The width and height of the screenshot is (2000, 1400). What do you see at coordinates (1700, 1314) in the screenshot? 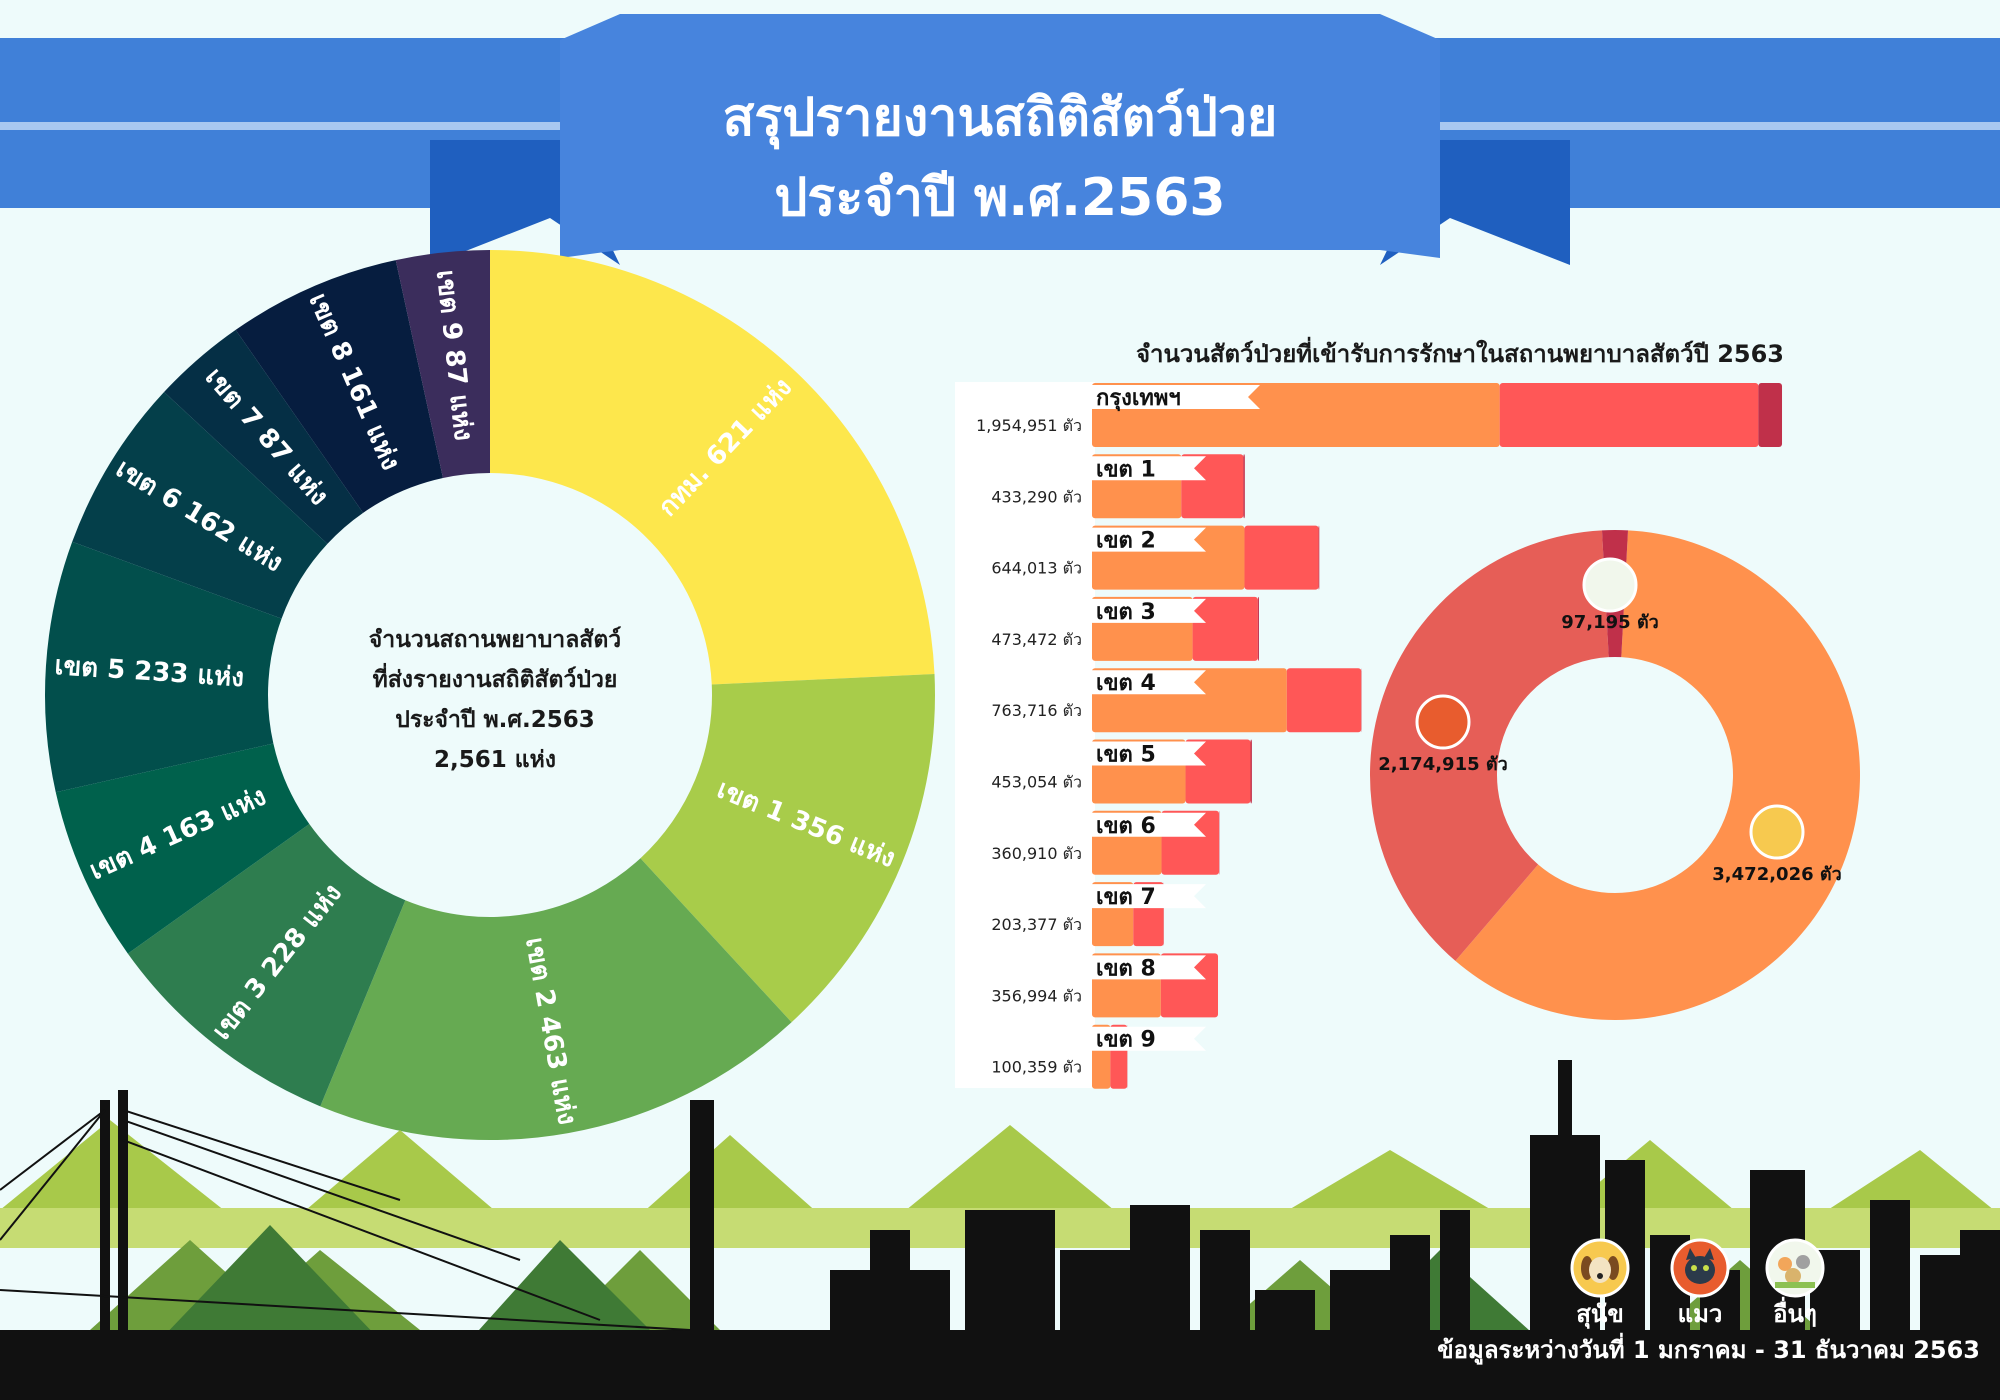
I see `legend-label-cat: แมว` at bounding box center [1700, 1314].